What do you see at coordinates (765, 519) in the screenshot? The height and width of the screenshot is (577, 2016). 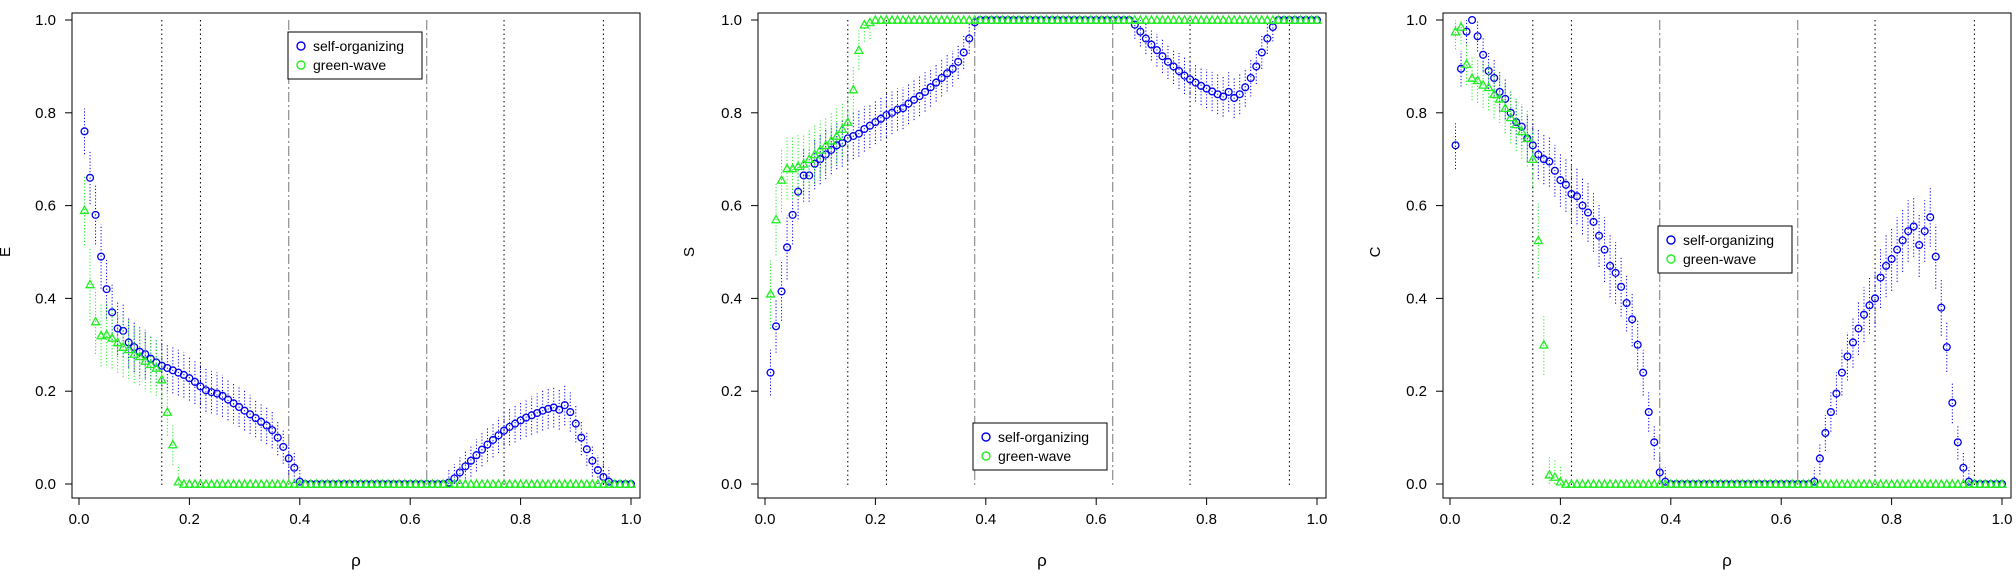 I see `x-tick-label: 0.0` at bounding box center [765, 519].